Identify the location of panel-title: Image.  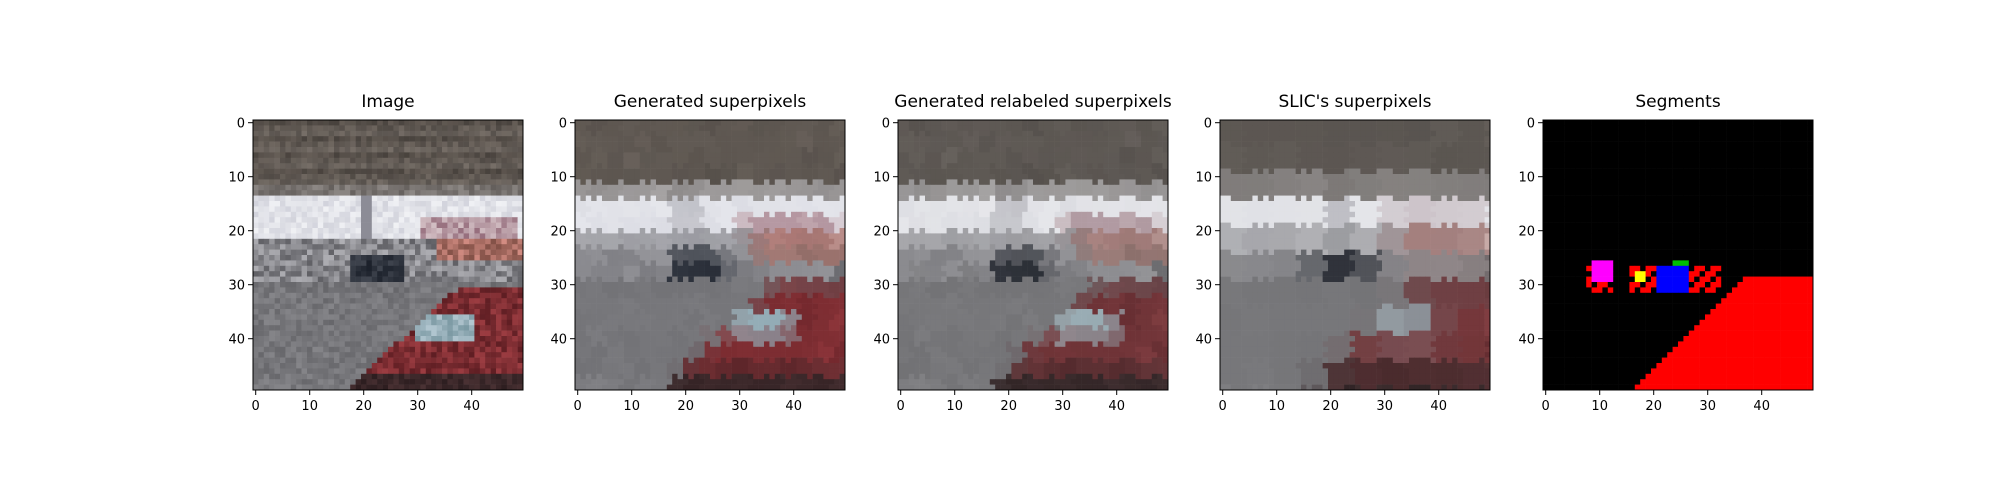
(387, 102).